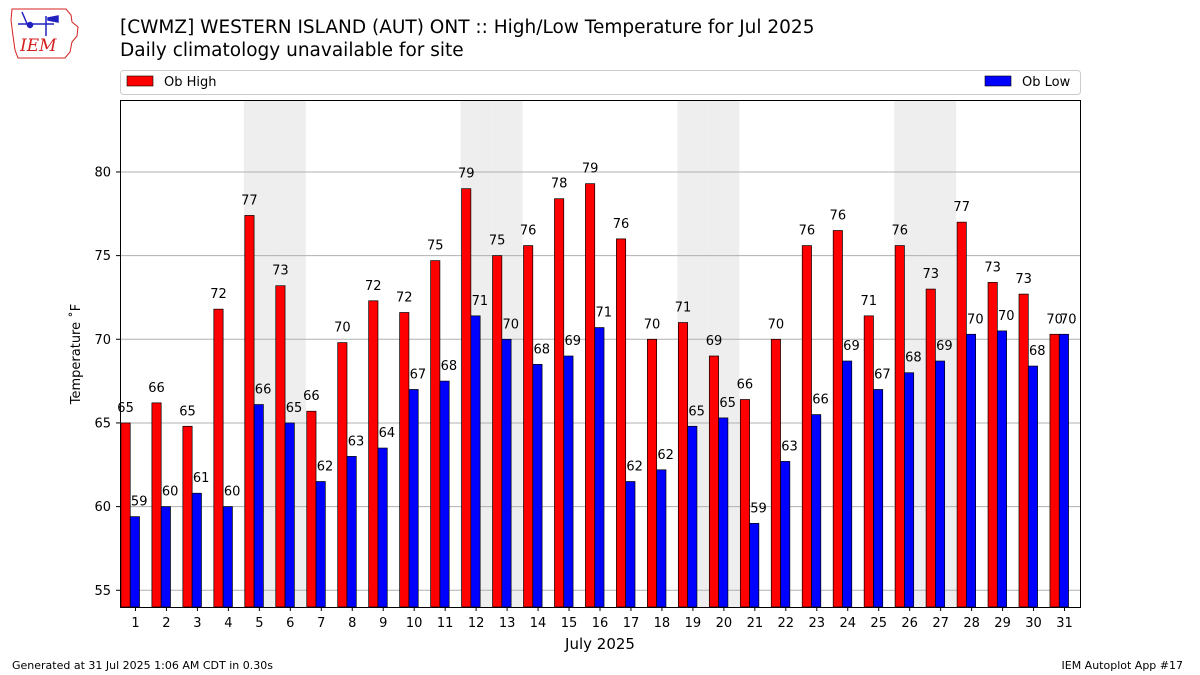 The image size is (1200, 675). Describe the element at coordinates (76, 354) in the screenshot. I see `y-axis-label: Temperature ˚F` at that location.